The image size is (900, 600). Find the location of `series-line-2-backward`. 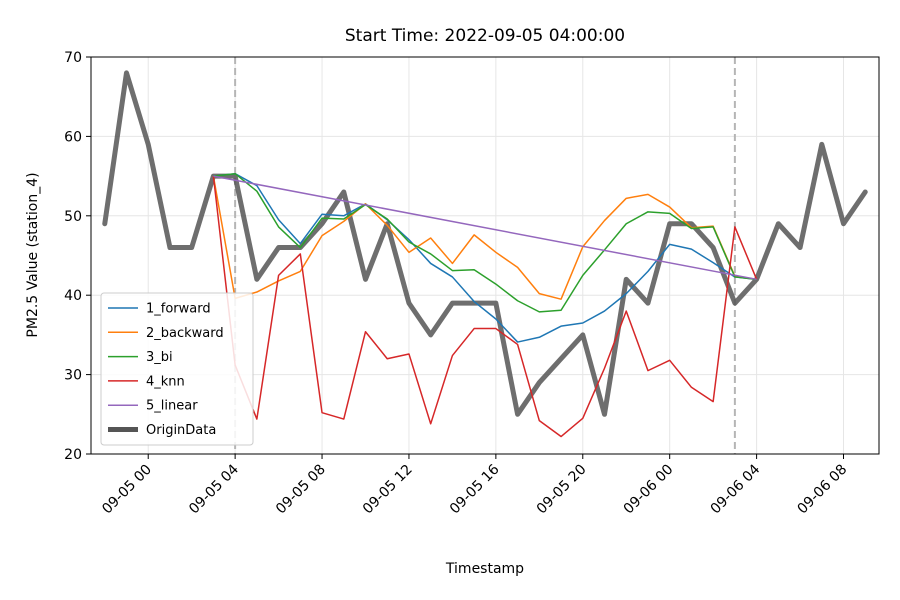

series-line-2-backward is located at coordinates (484, 237).